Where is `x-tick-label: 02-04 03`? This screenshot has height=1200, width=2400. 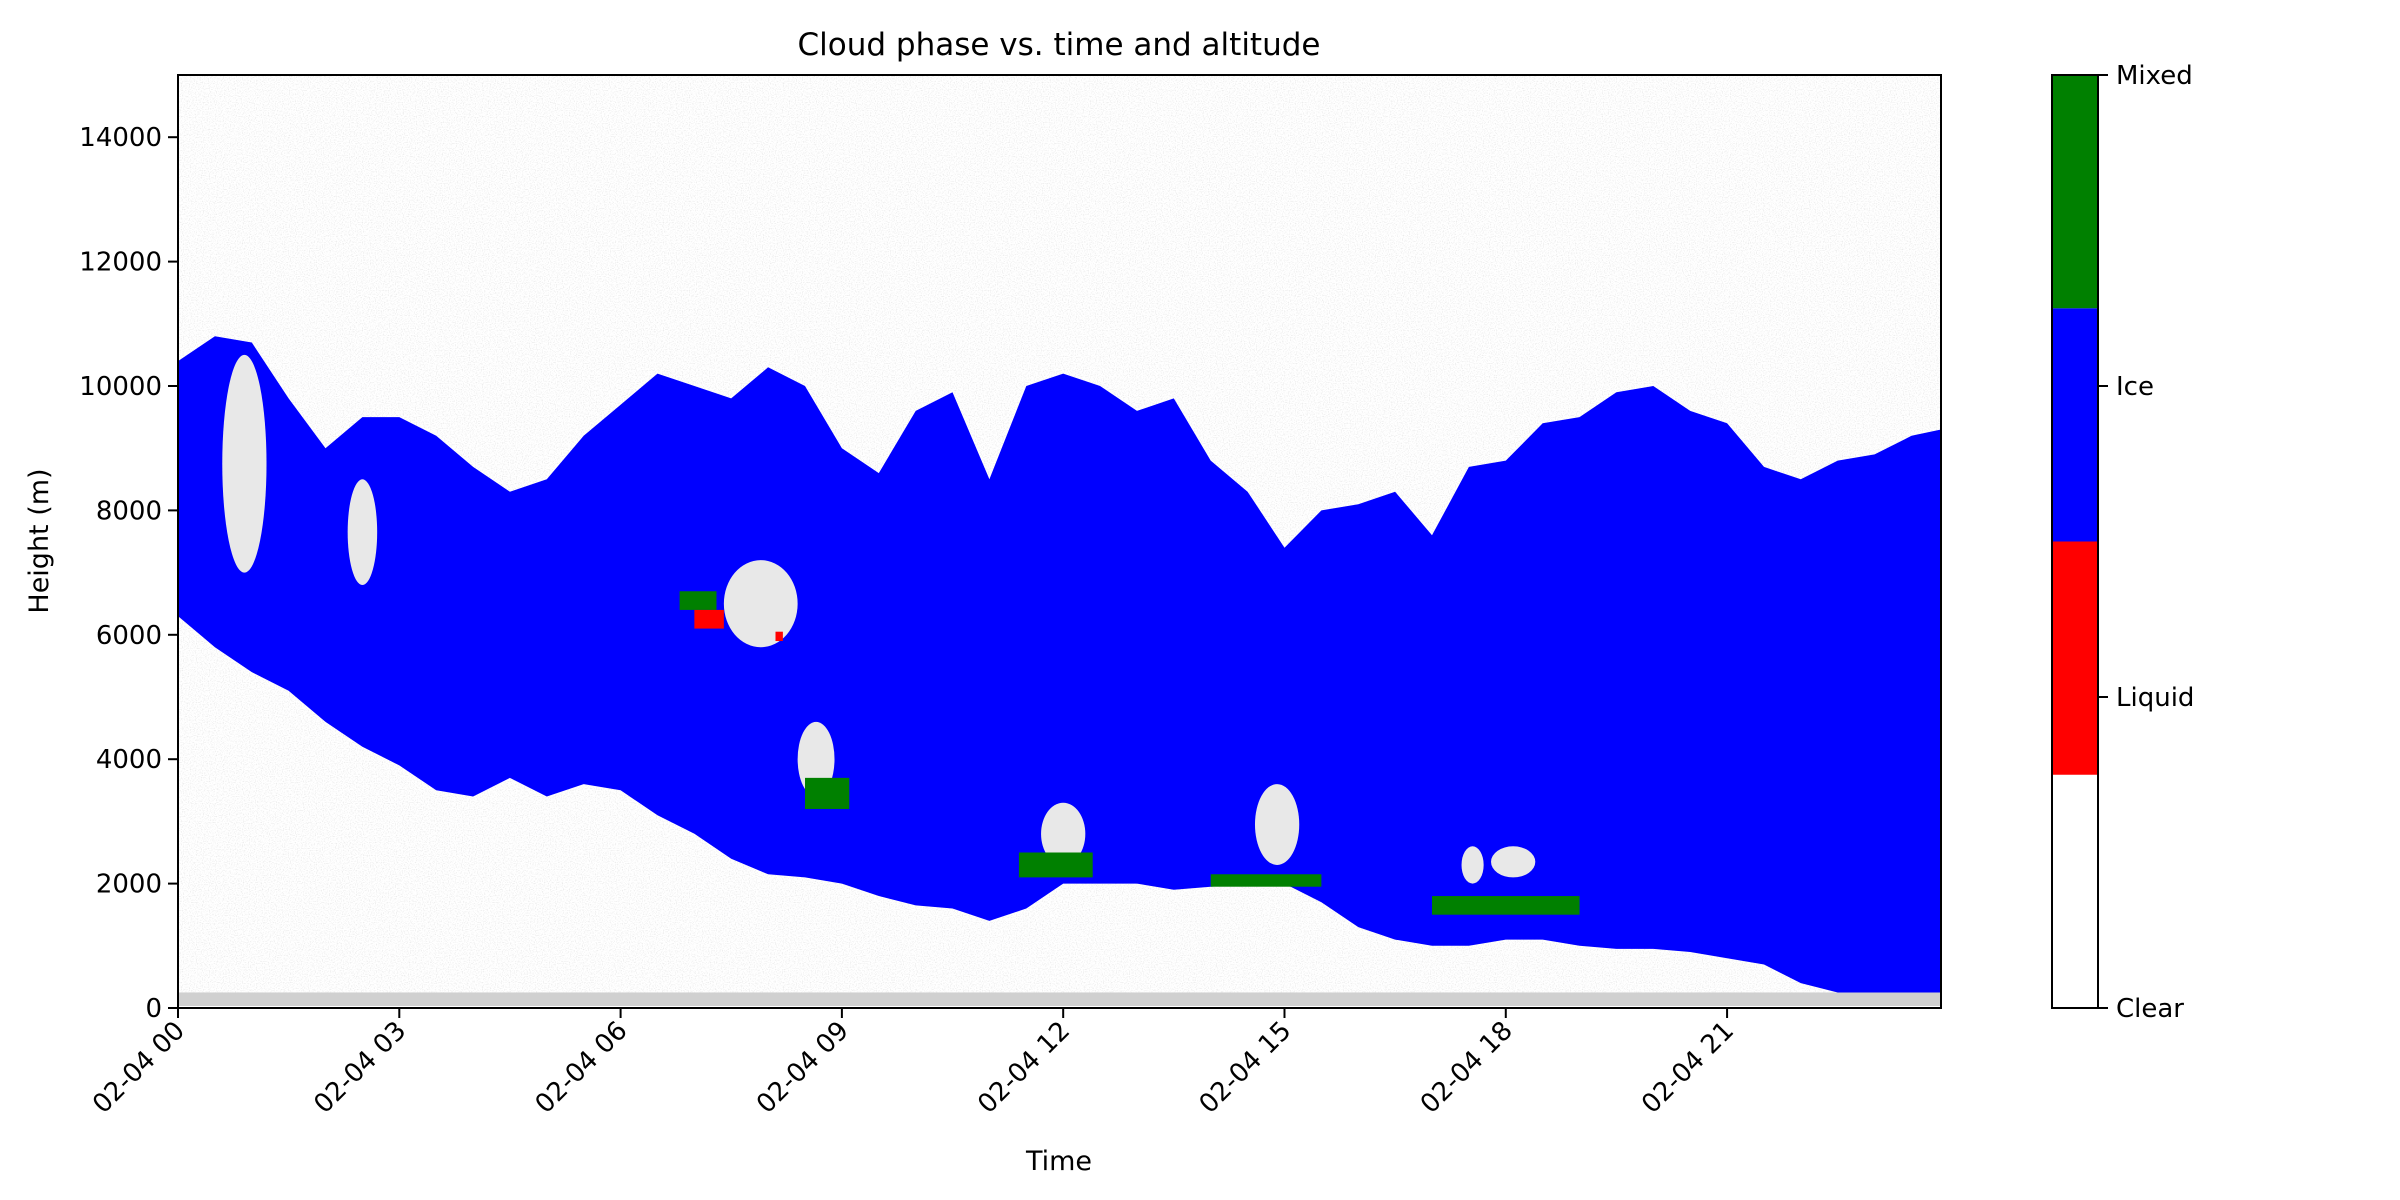 x-tick-label: 02-04 03 is located at coordinates (360, 1068).